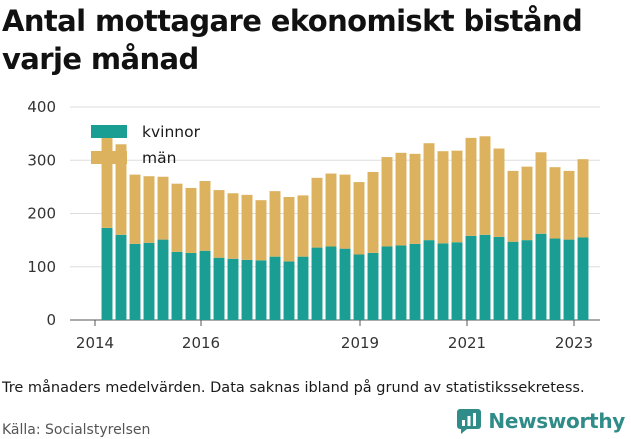  I want to click on newsworthy-brand: Newsworthy, so click(540, 421).